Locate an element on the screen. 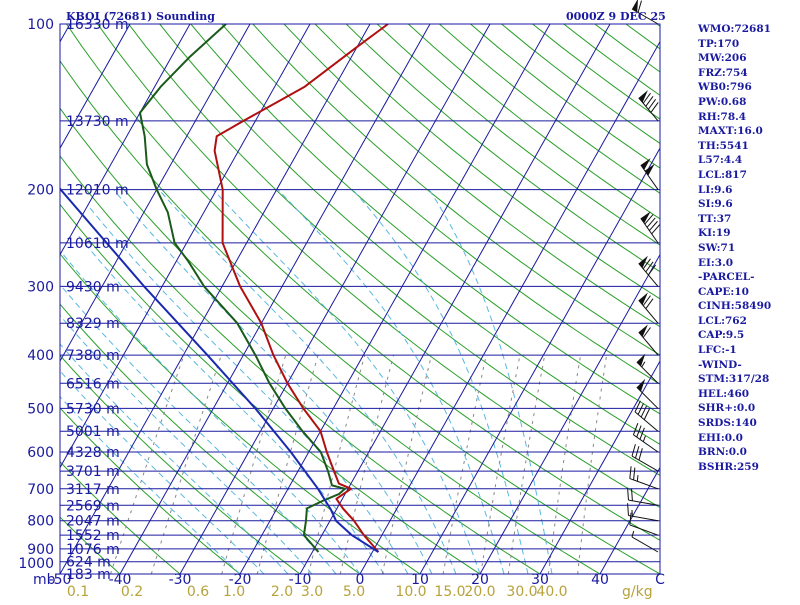 This screenshot has width=800, height=605. pressure-tick-label: 100 is located at coordinates (40, 25).